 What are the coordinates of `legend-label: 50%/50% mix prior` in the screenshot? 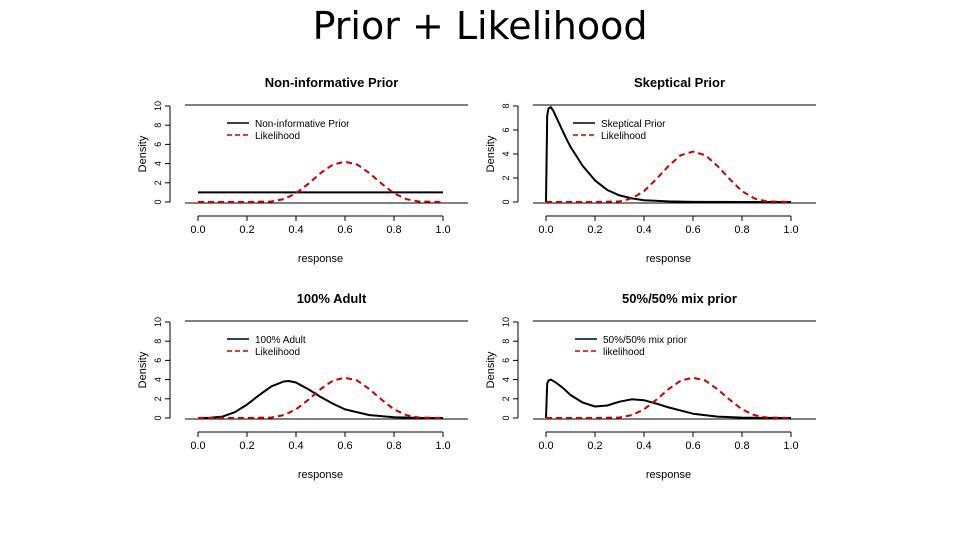 It's located at (645, 340).